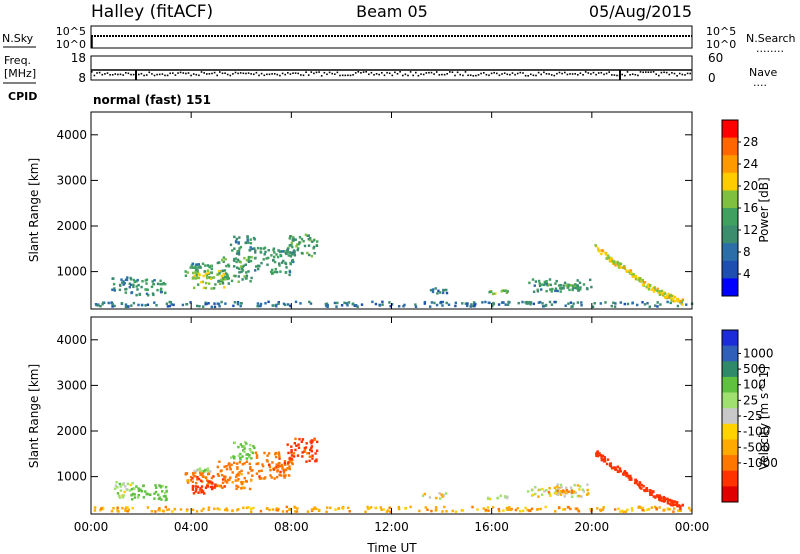 The image size is (800, 554). What do you see at coordinates (715, 58) in the screenshot?
I see `nave-tick-high: 60` at bounding box center [715, 58].